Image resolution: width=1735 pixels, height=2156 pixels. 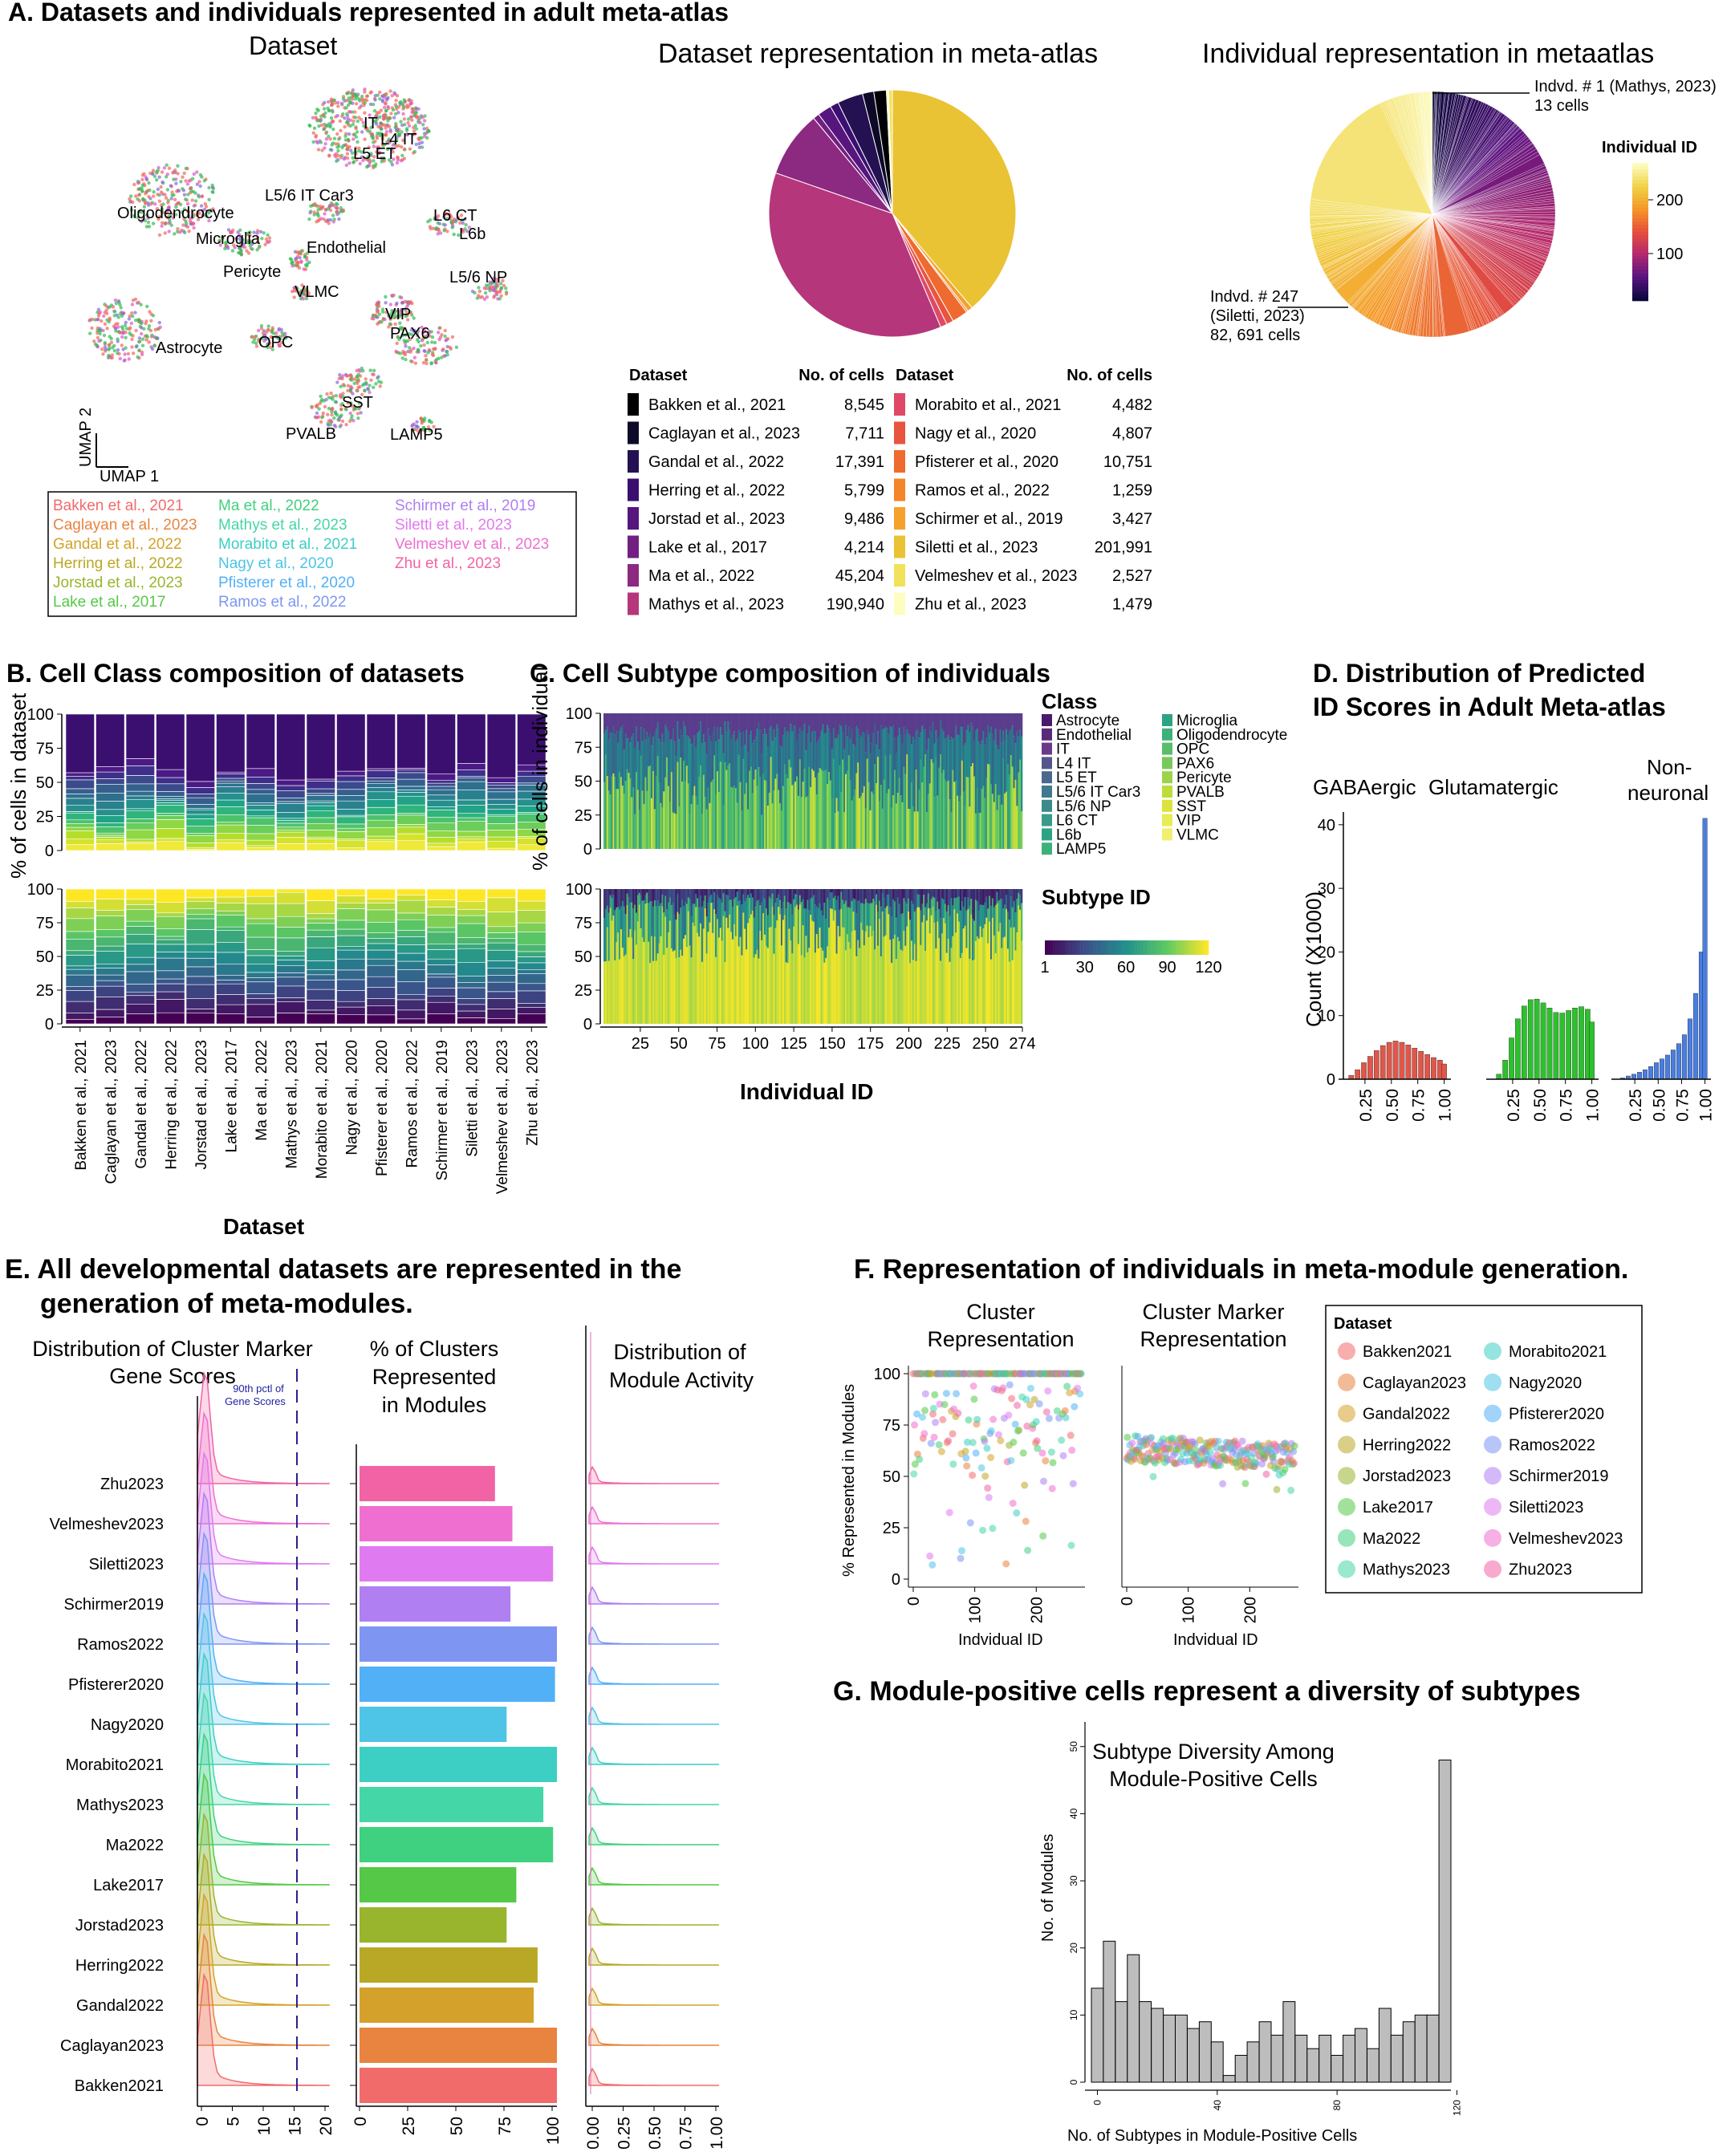 What do you see at coordinates (434, 1405) in the screenshot?
I see `panel-e-sub2-3: in Modules` at bounding box center [434, 1405].